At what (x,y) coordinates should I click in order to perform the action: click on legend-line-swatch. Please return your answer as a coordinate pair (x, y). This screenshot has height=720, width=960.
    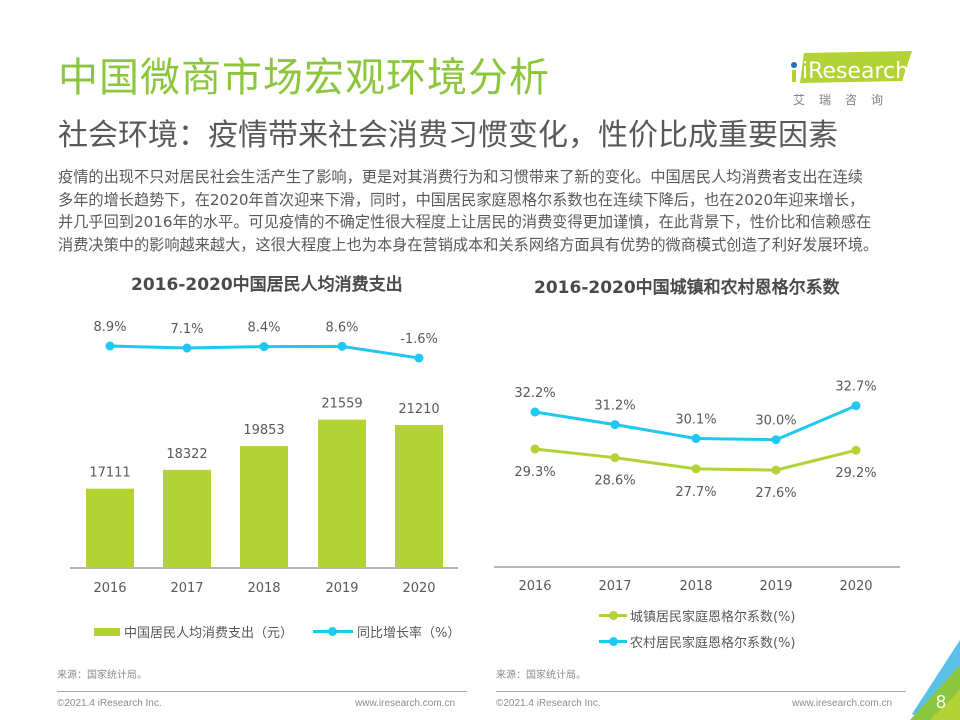
    Looking at the image, I should click on (333, 631).